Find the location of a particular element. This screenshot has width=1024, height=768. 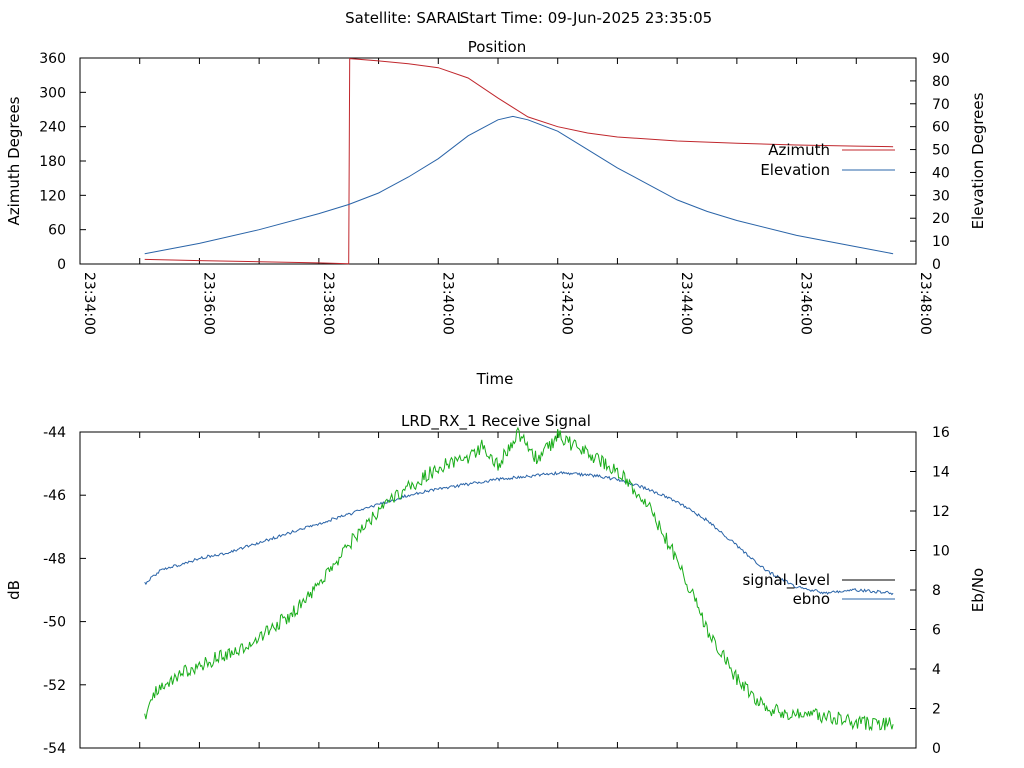

left-tick-label: 240 is located at coordinates (52, 128).